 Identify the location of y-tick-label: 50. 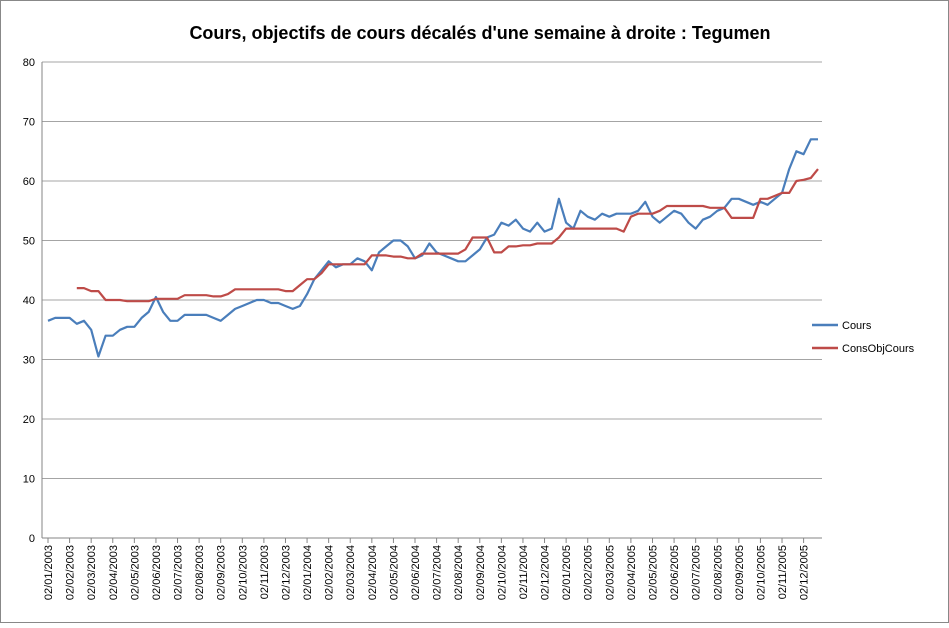
(29, 242).